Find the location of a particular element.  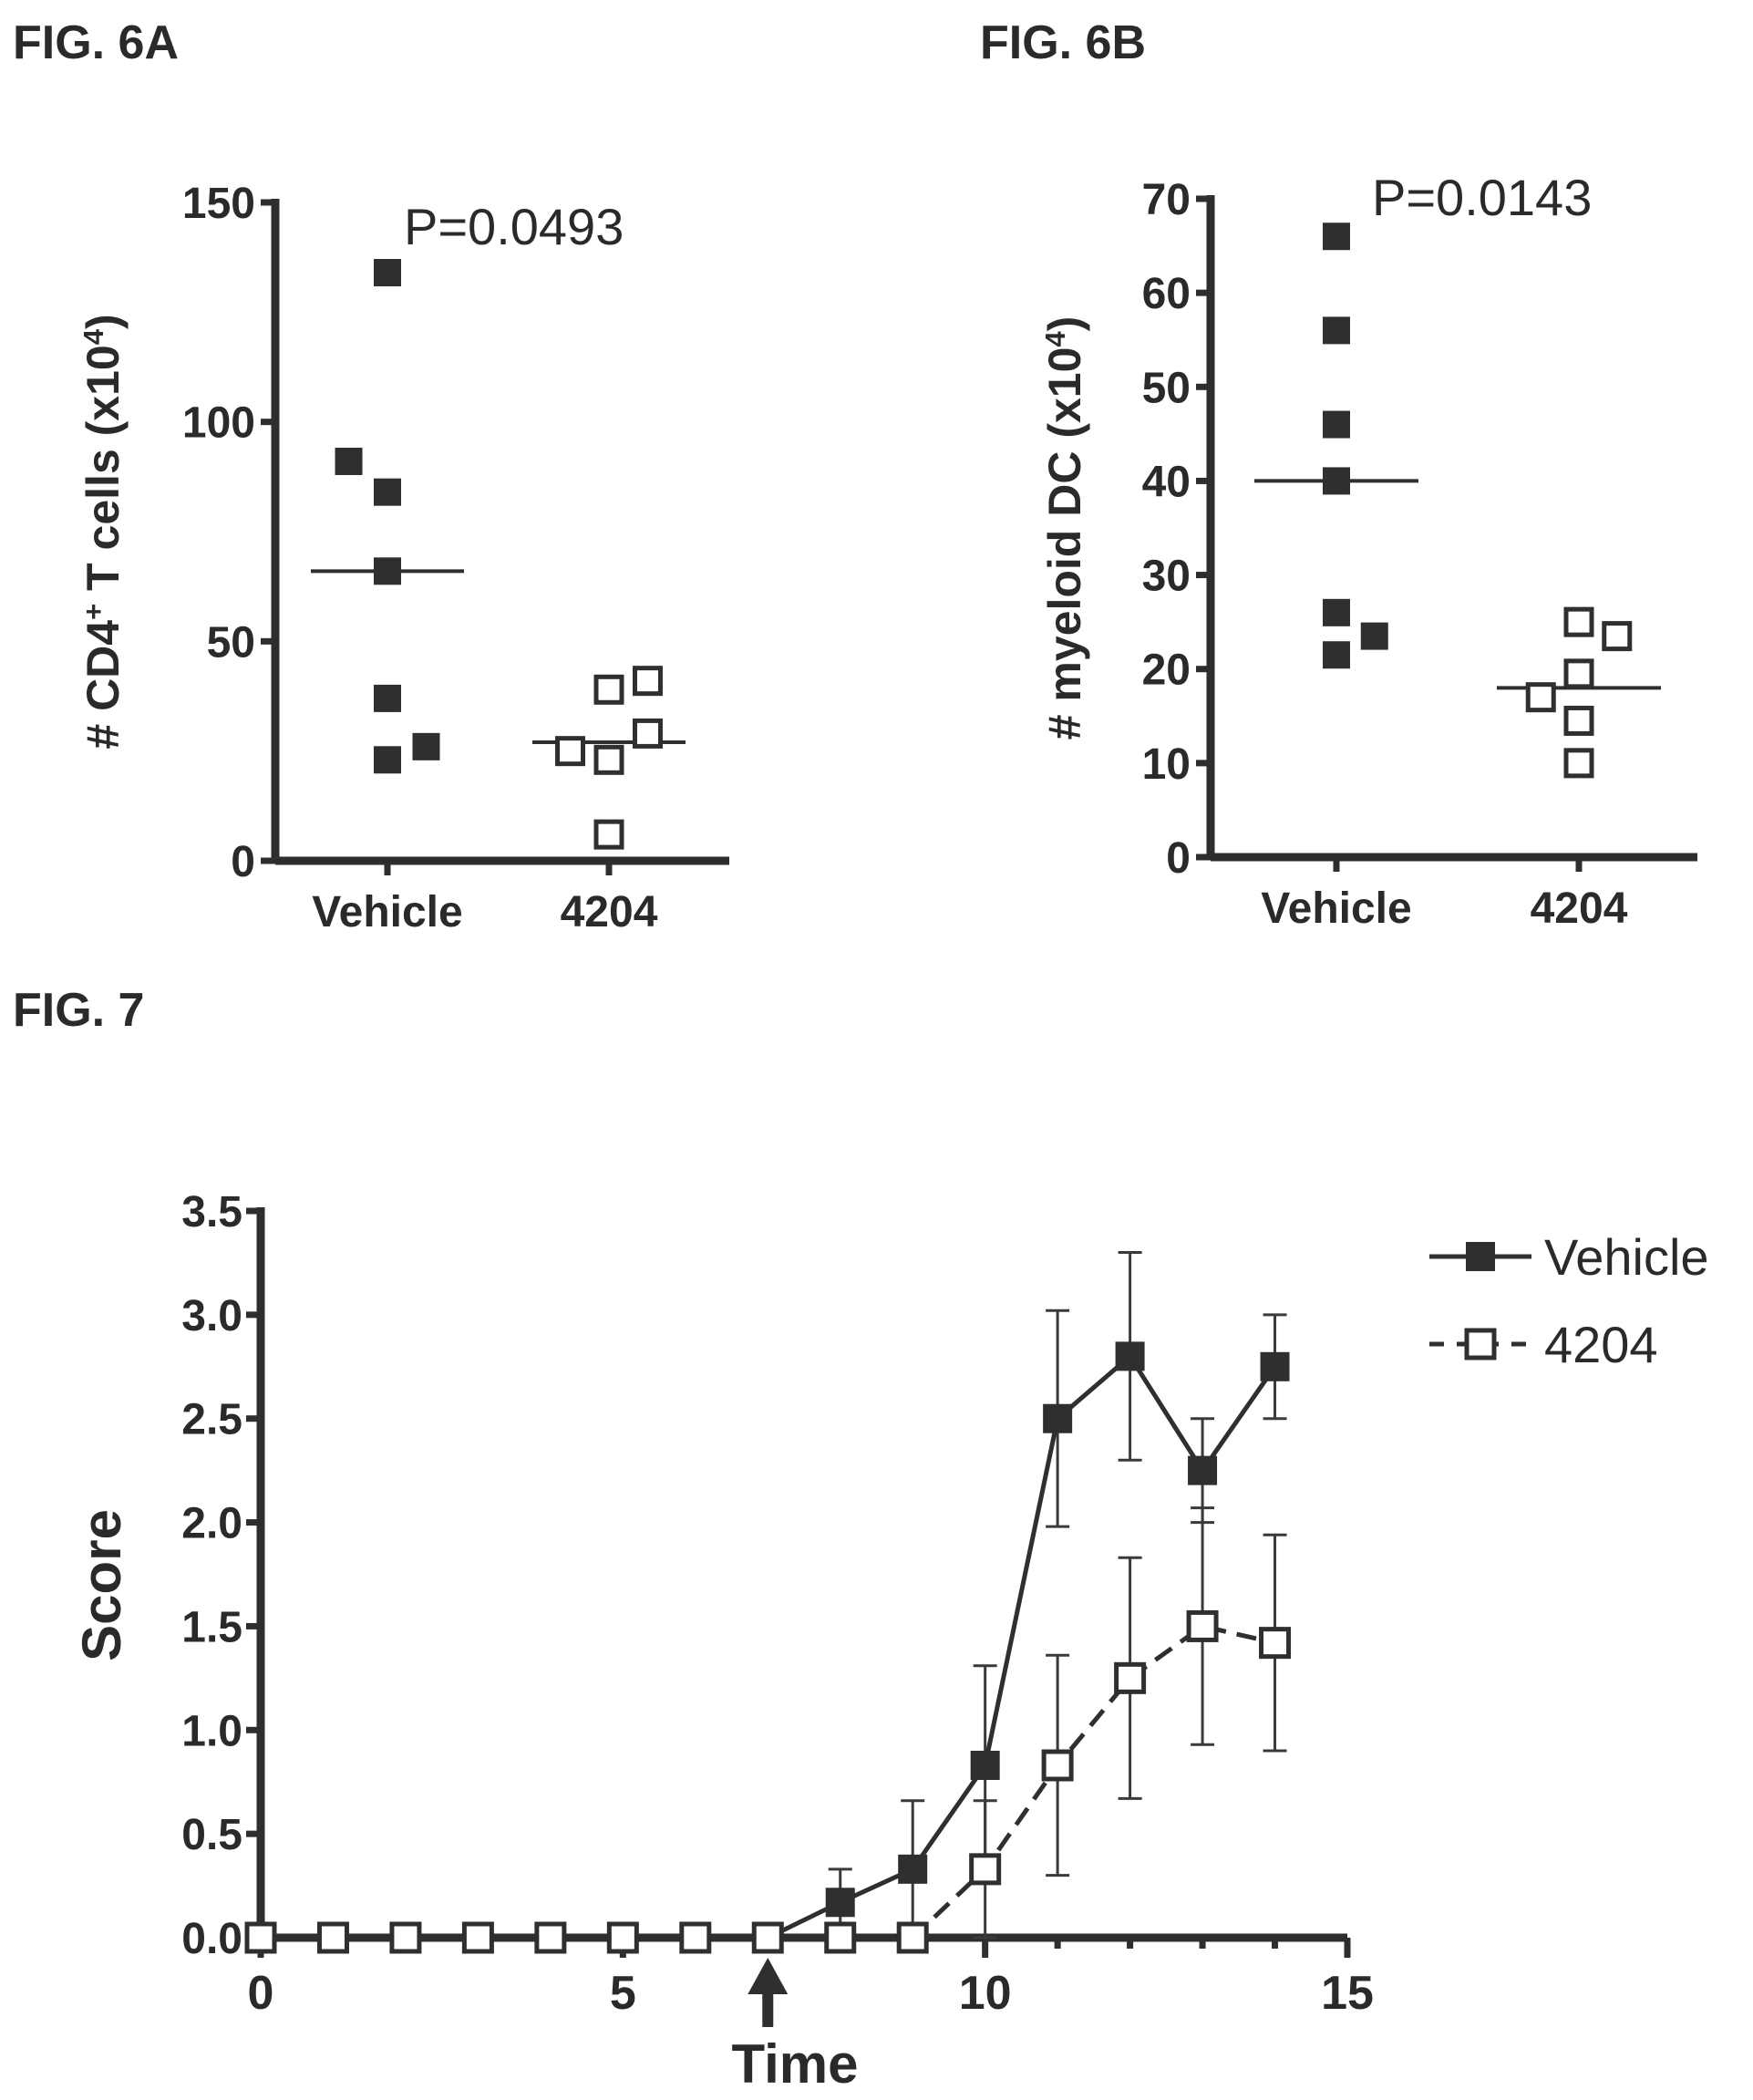

fig7-y-tick-label: 1.5 is located at coordinates (211, 1627).